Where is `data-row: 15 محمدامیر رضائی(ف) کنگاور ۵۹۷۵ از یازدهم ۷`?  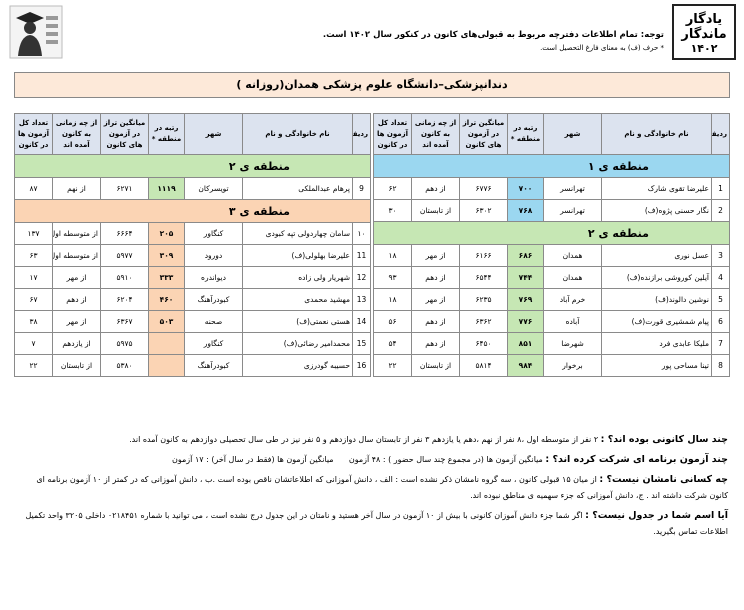
data-row: 15 محمدامیر رضائی(ف) کنگاور ۵۹۷۵ از یازدهم ۷ is located at coordinates (192, 343).